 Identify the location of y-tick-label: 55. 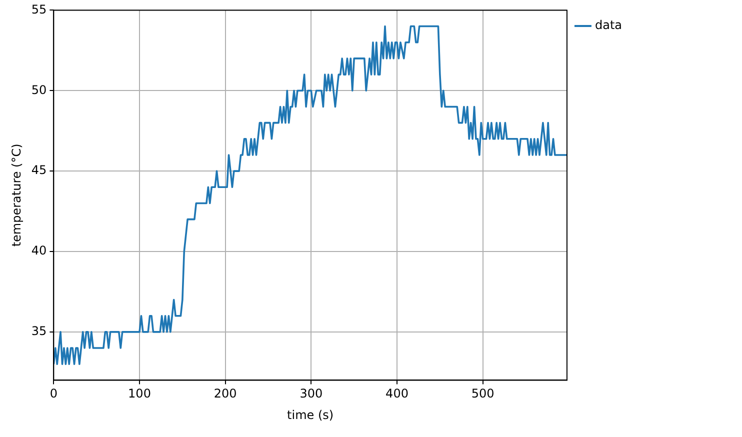
(39, 9).